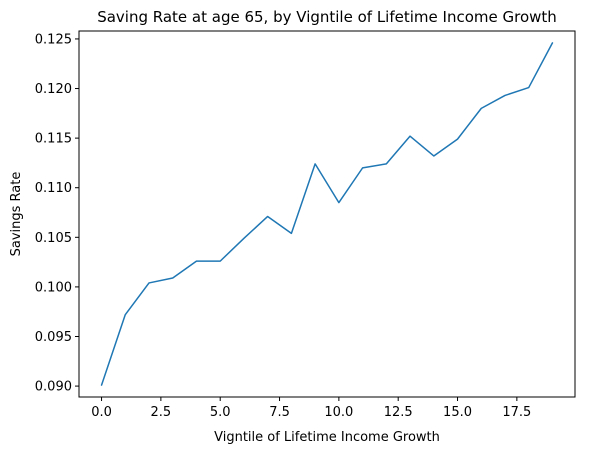  I want to click on x-tick-label: 17.5, so click(516, 412).